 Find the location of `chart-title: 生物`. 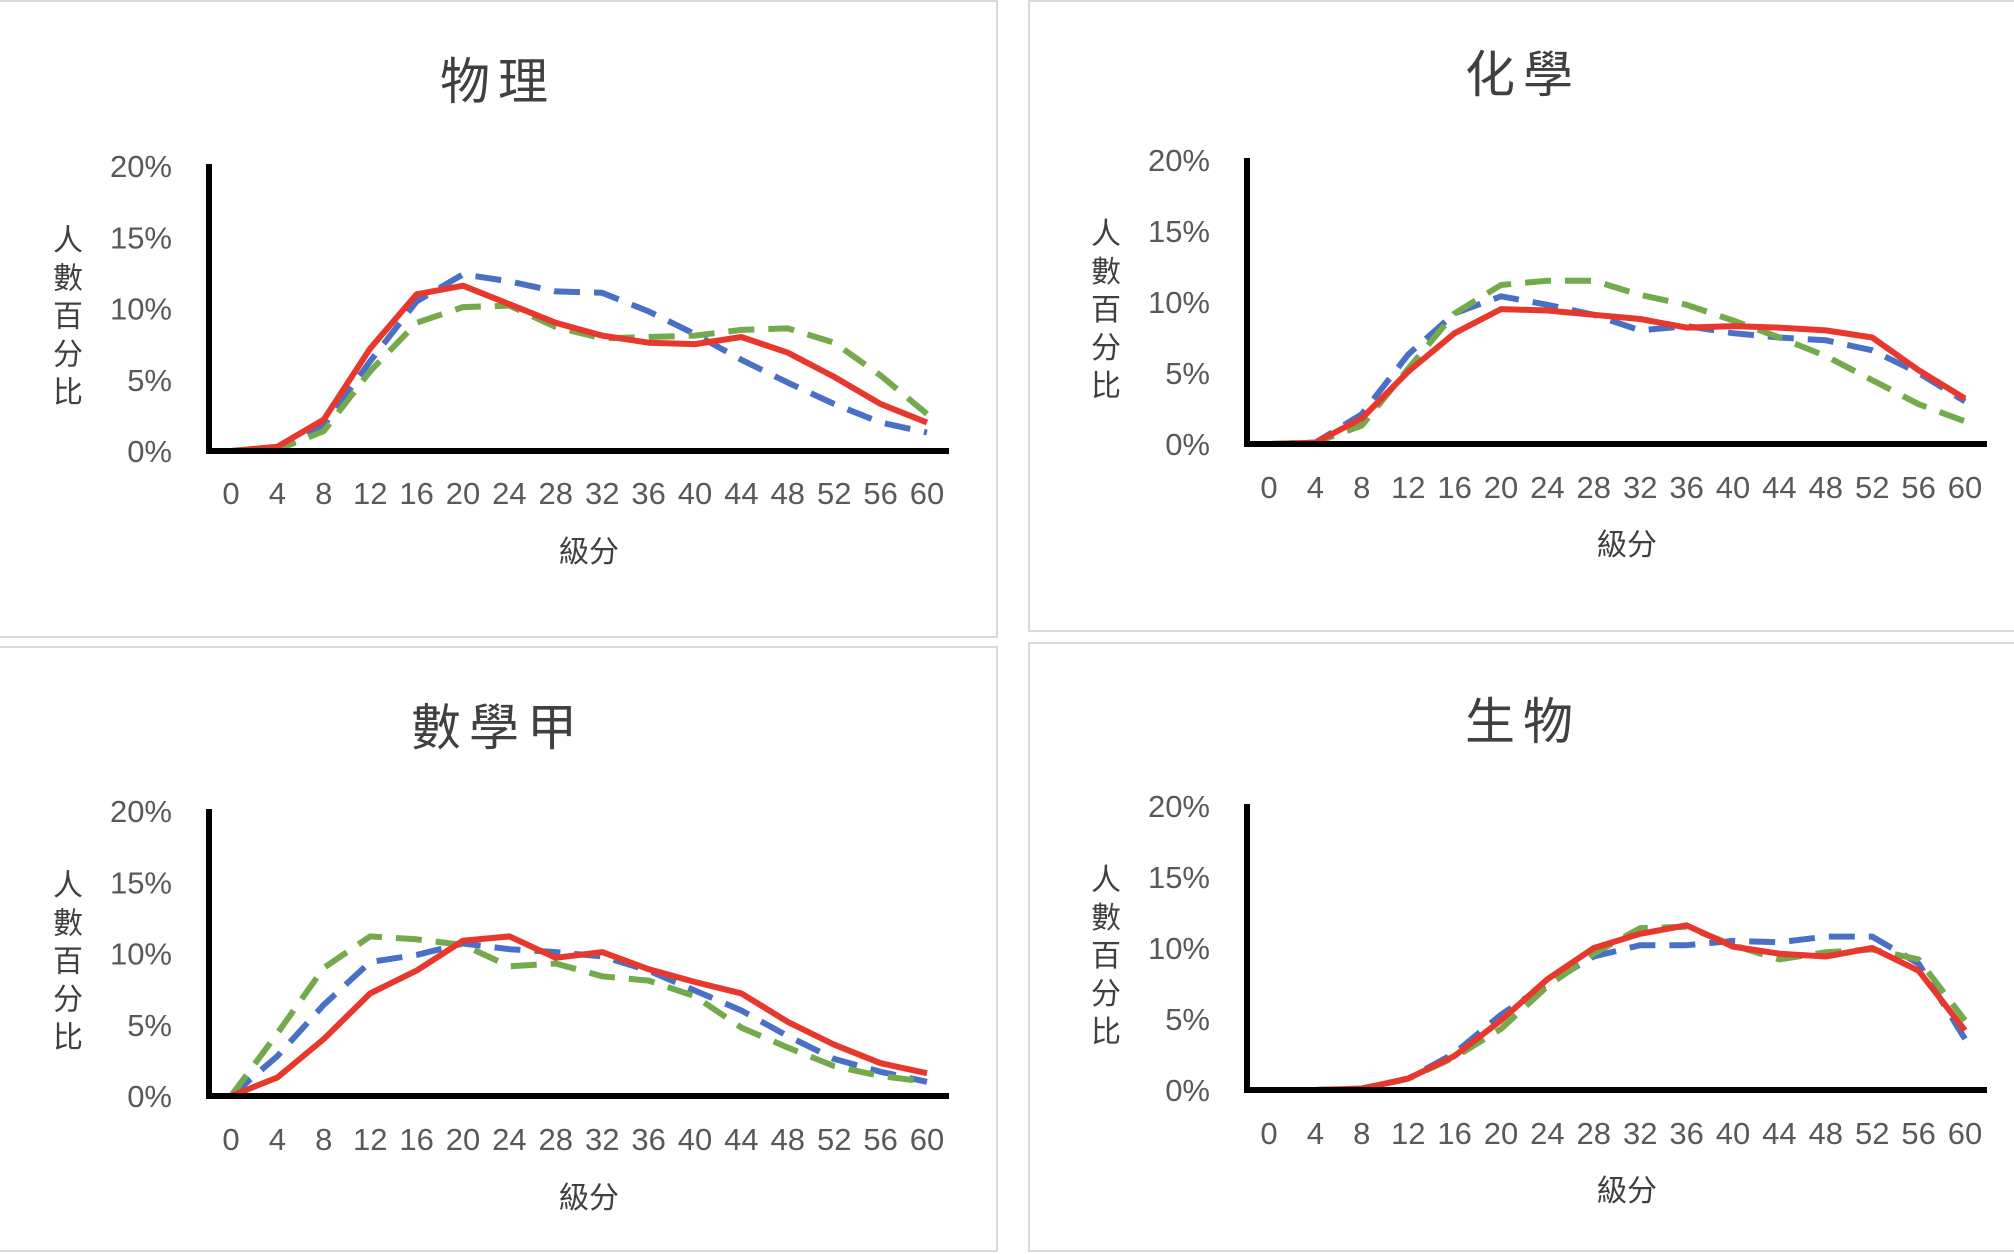

chart-title: 生物 is located at coordinates (1523, 722).